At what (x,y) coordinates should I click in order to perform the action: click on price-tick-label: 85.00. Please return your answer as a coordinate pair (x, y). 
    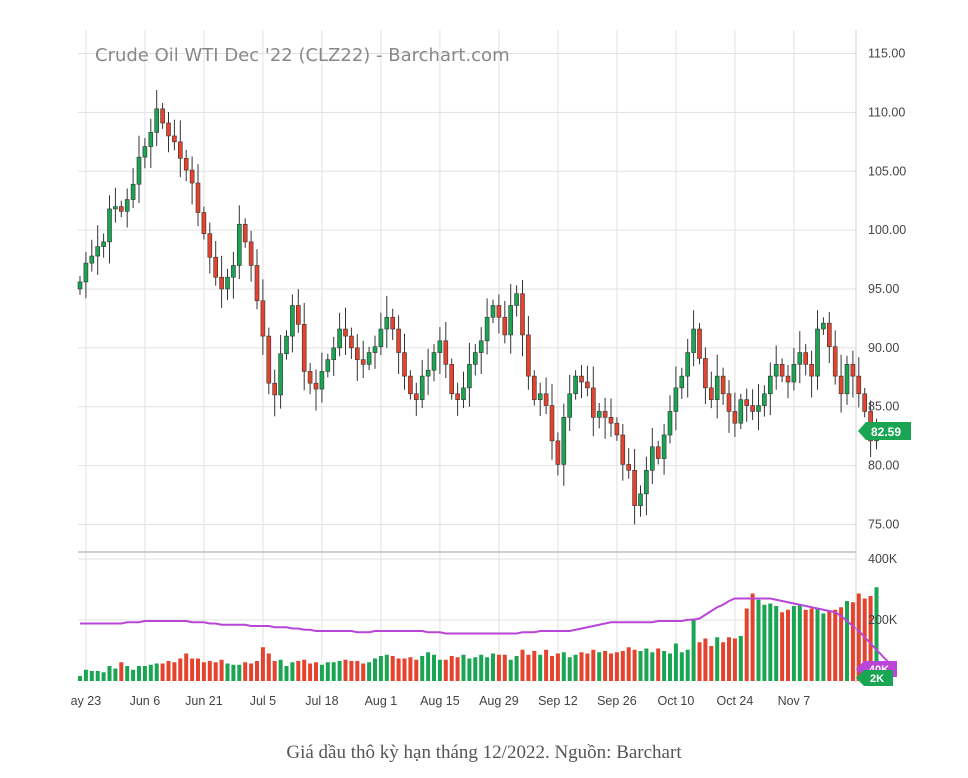
    Looking at the image, I should click on (883, 407).